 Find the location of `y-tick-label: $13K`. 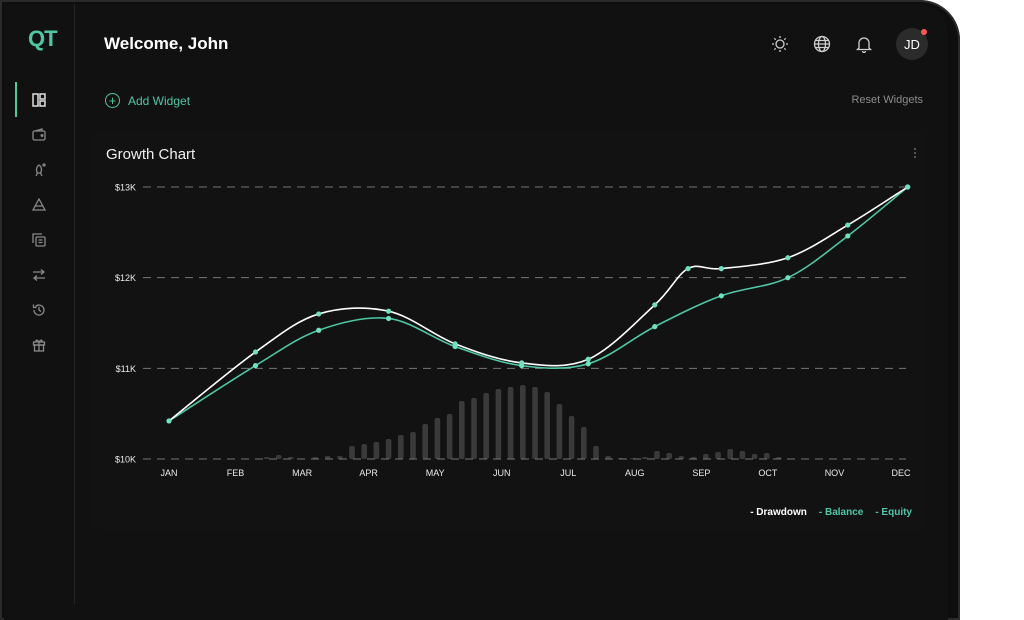

y-tick-label: $13K is located at coordinates (125, 188).